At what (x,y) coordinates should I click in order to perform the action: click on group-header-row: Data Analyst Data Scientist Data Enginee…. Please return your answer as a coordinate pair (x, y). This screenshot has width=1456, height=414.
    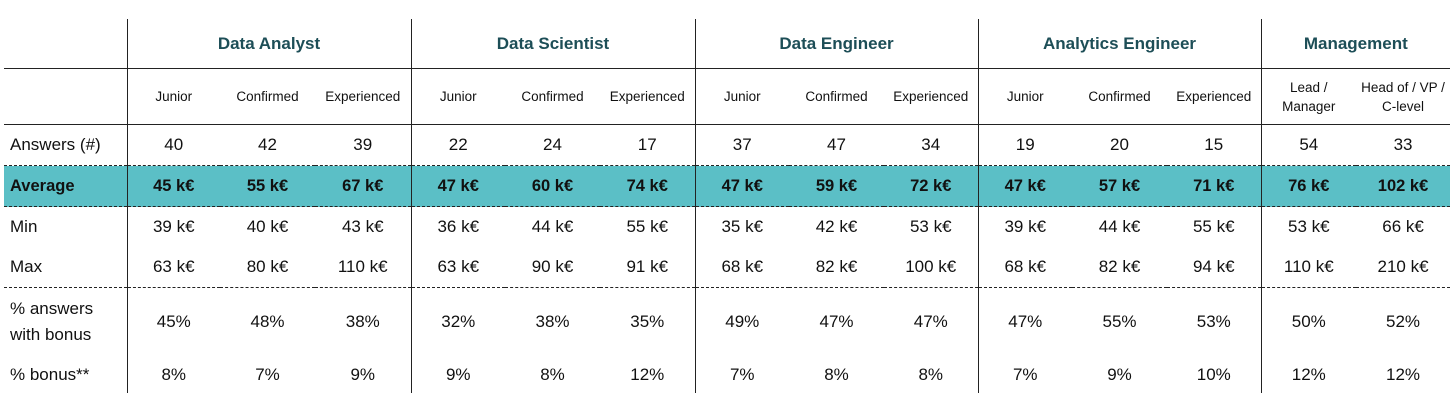
    Looking at the image, I should click on (727, 44).